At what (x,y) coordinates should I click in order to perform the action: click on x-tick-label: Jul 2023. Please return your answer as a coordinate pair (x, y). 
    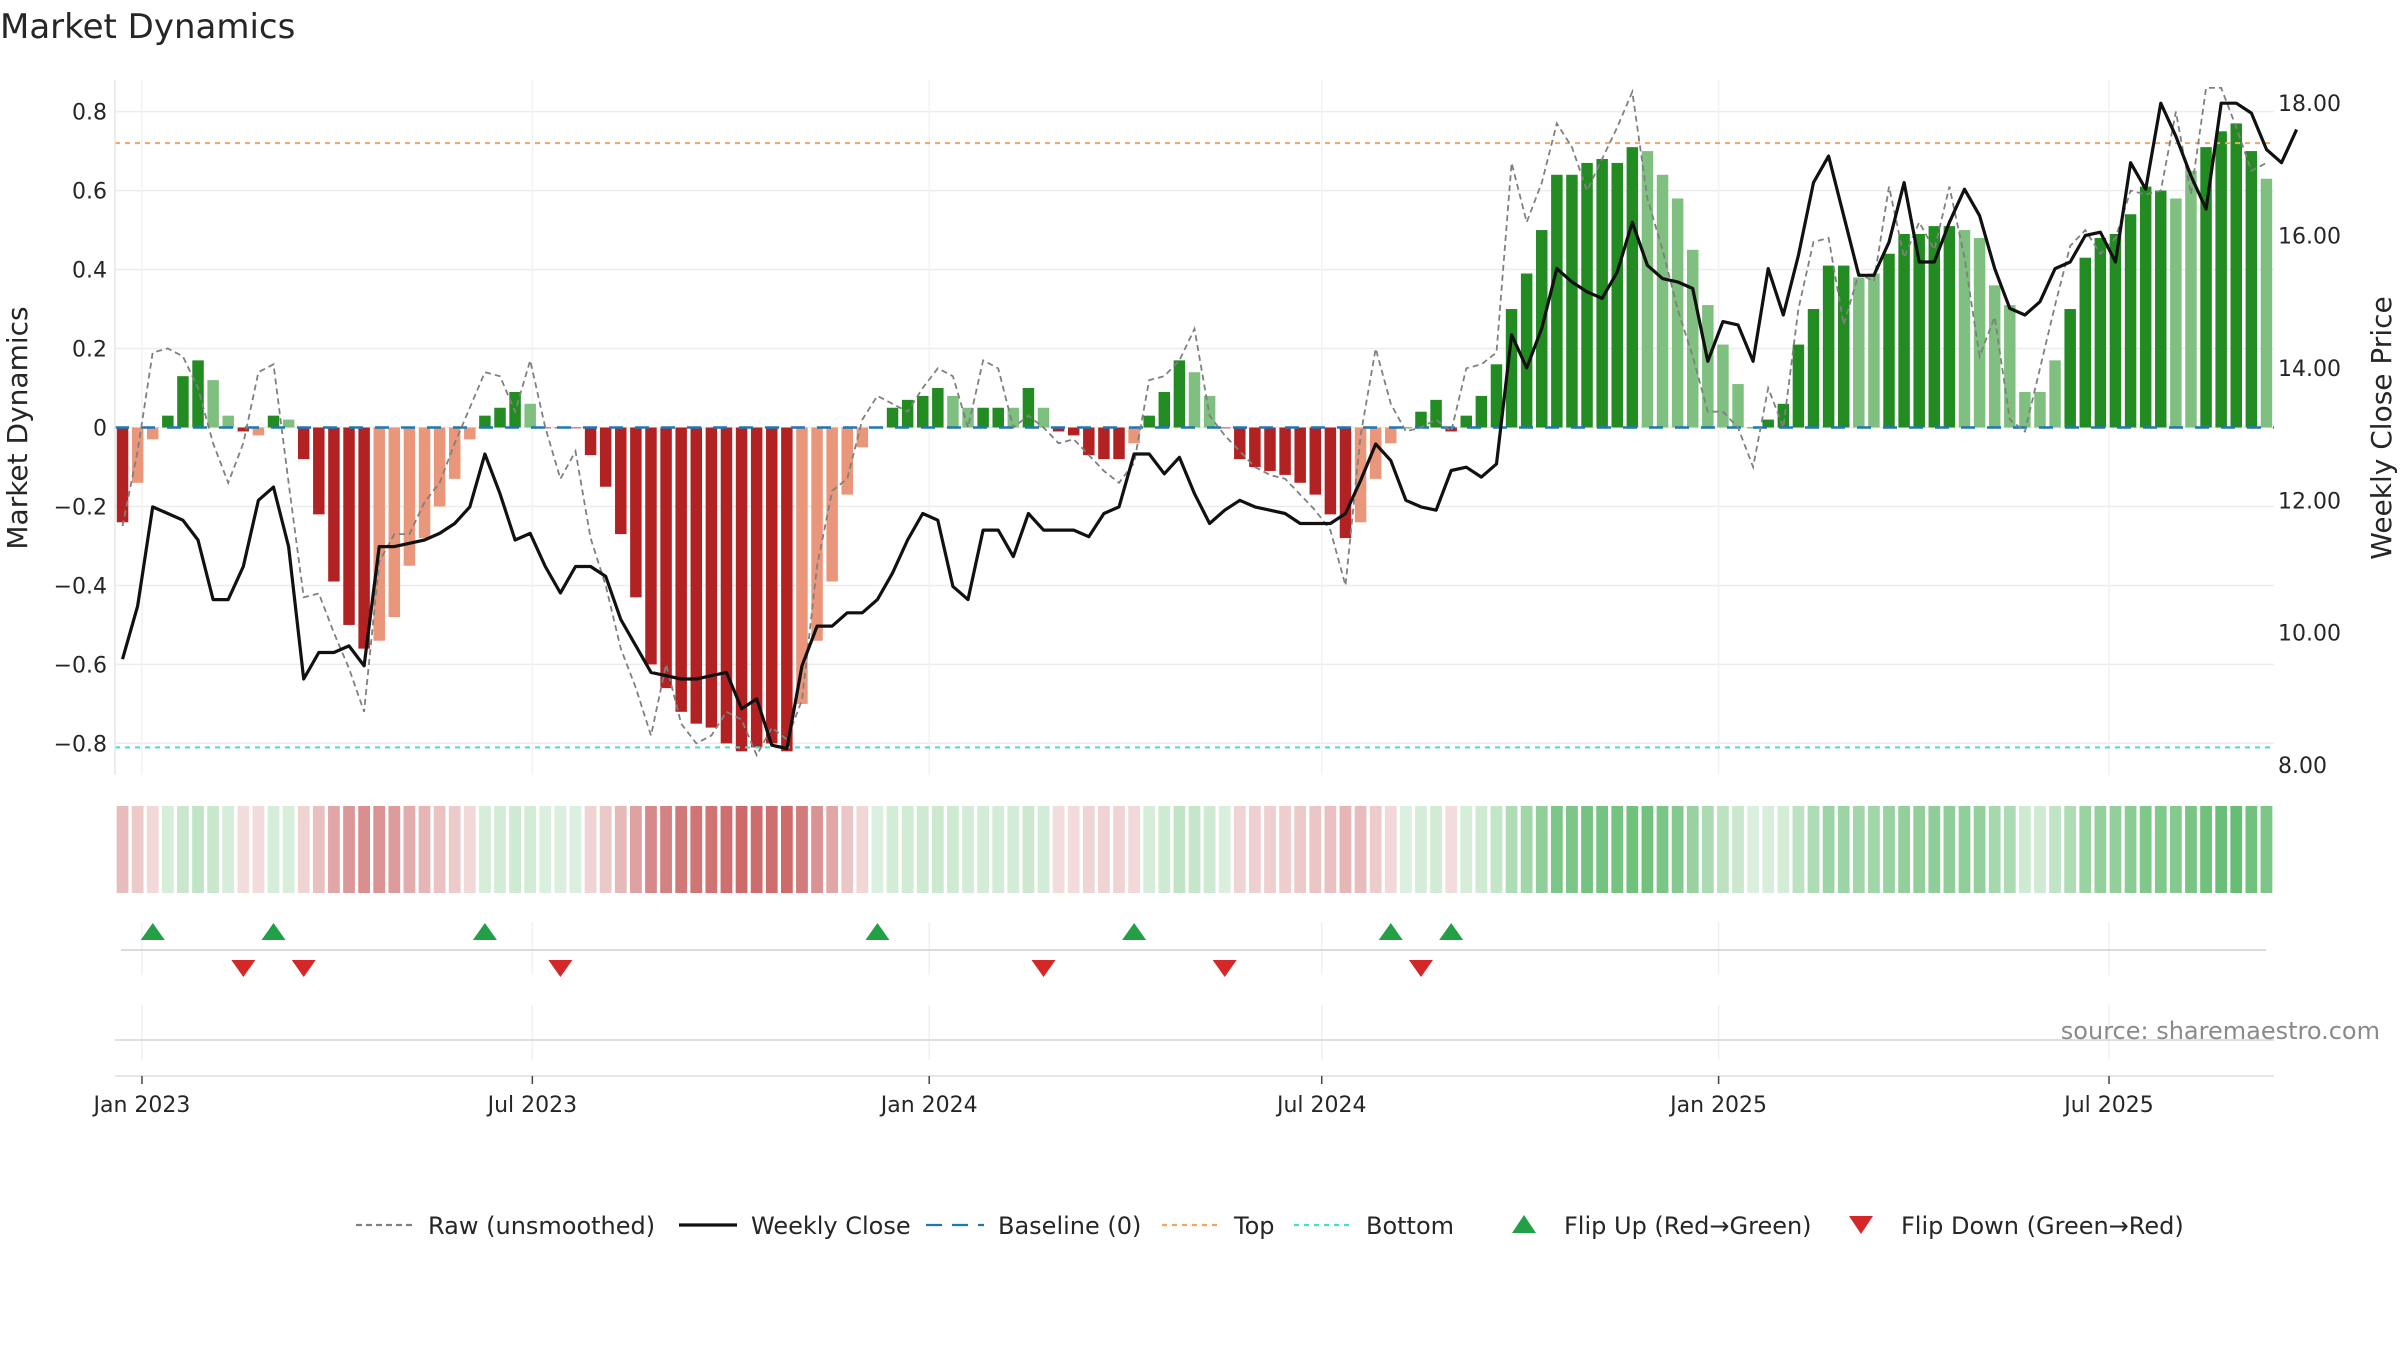
    Looking at the image, I should click on (532, 1105).